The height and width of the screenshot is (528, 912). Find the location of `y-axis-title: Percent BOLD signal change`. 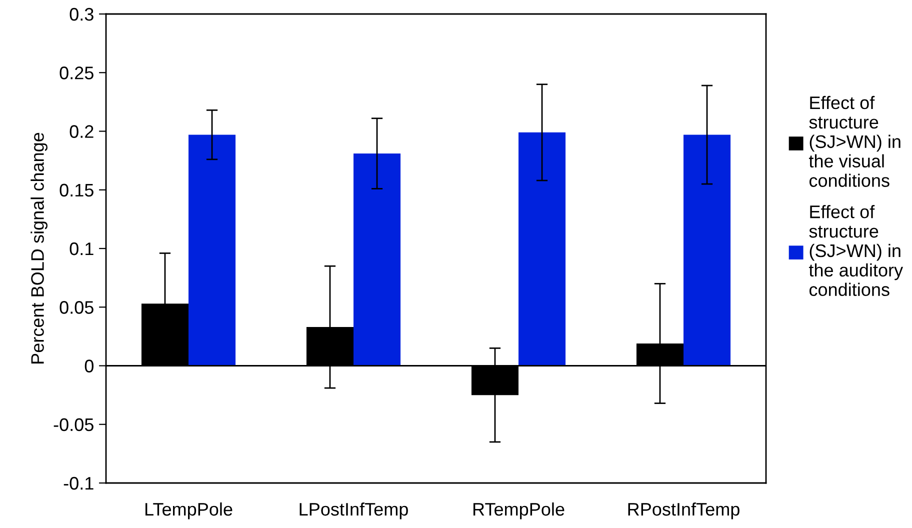

y-axis-title: Percent BOLD signal change is located at coordinates (39, 248).